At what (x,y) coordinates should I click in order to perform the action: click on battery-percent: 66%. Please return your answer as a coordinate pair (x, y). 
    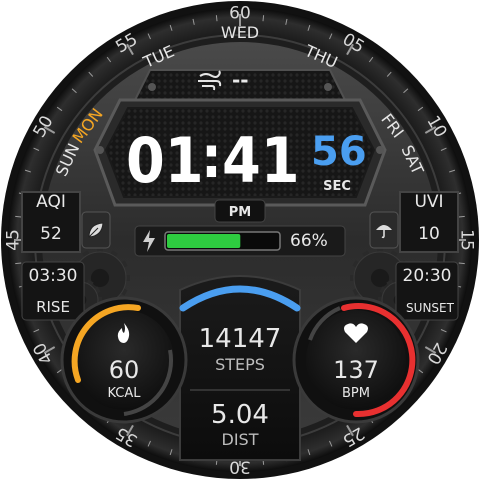
    Looking at the image, I should click on (309, 241).